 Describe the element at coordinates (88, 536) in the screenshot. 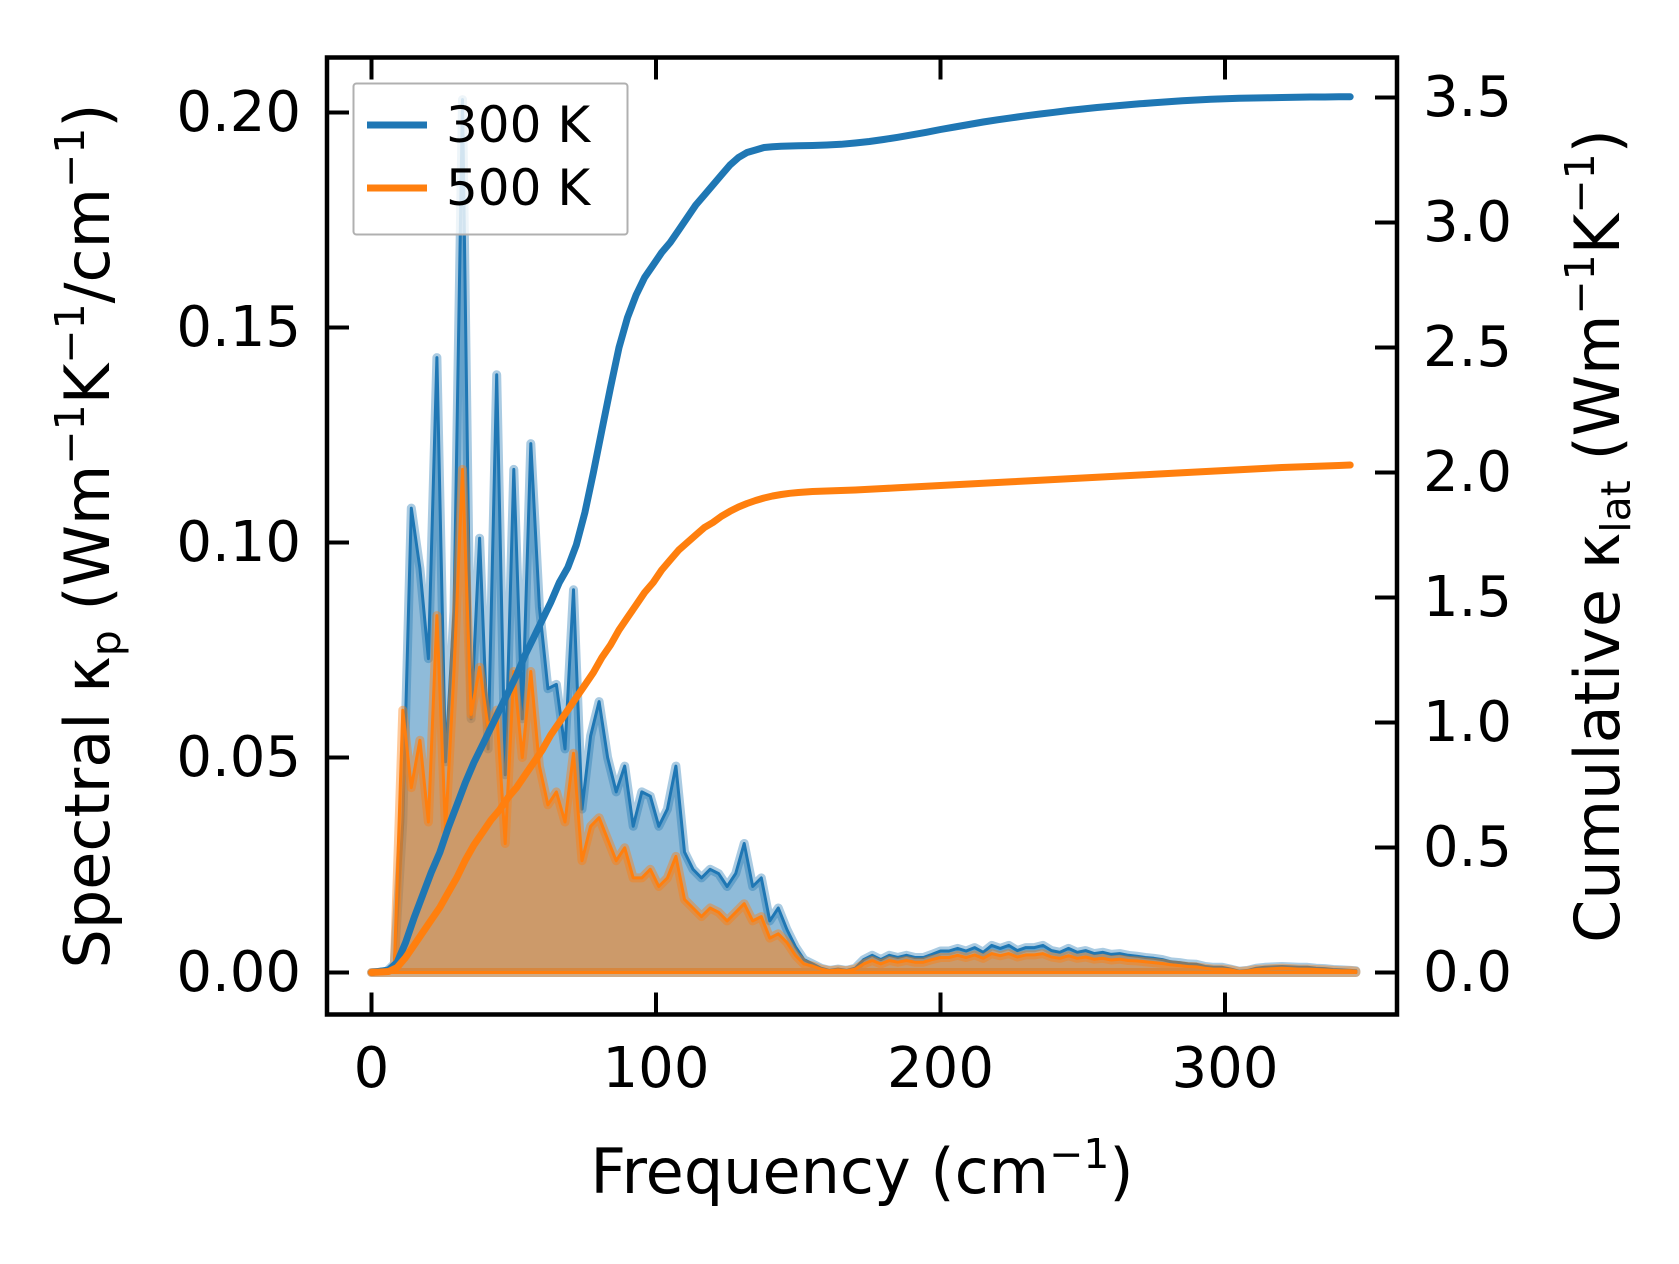

I see `left-axis-title: Spectral κp (Wm−1K−1/cm−1)` at that location.